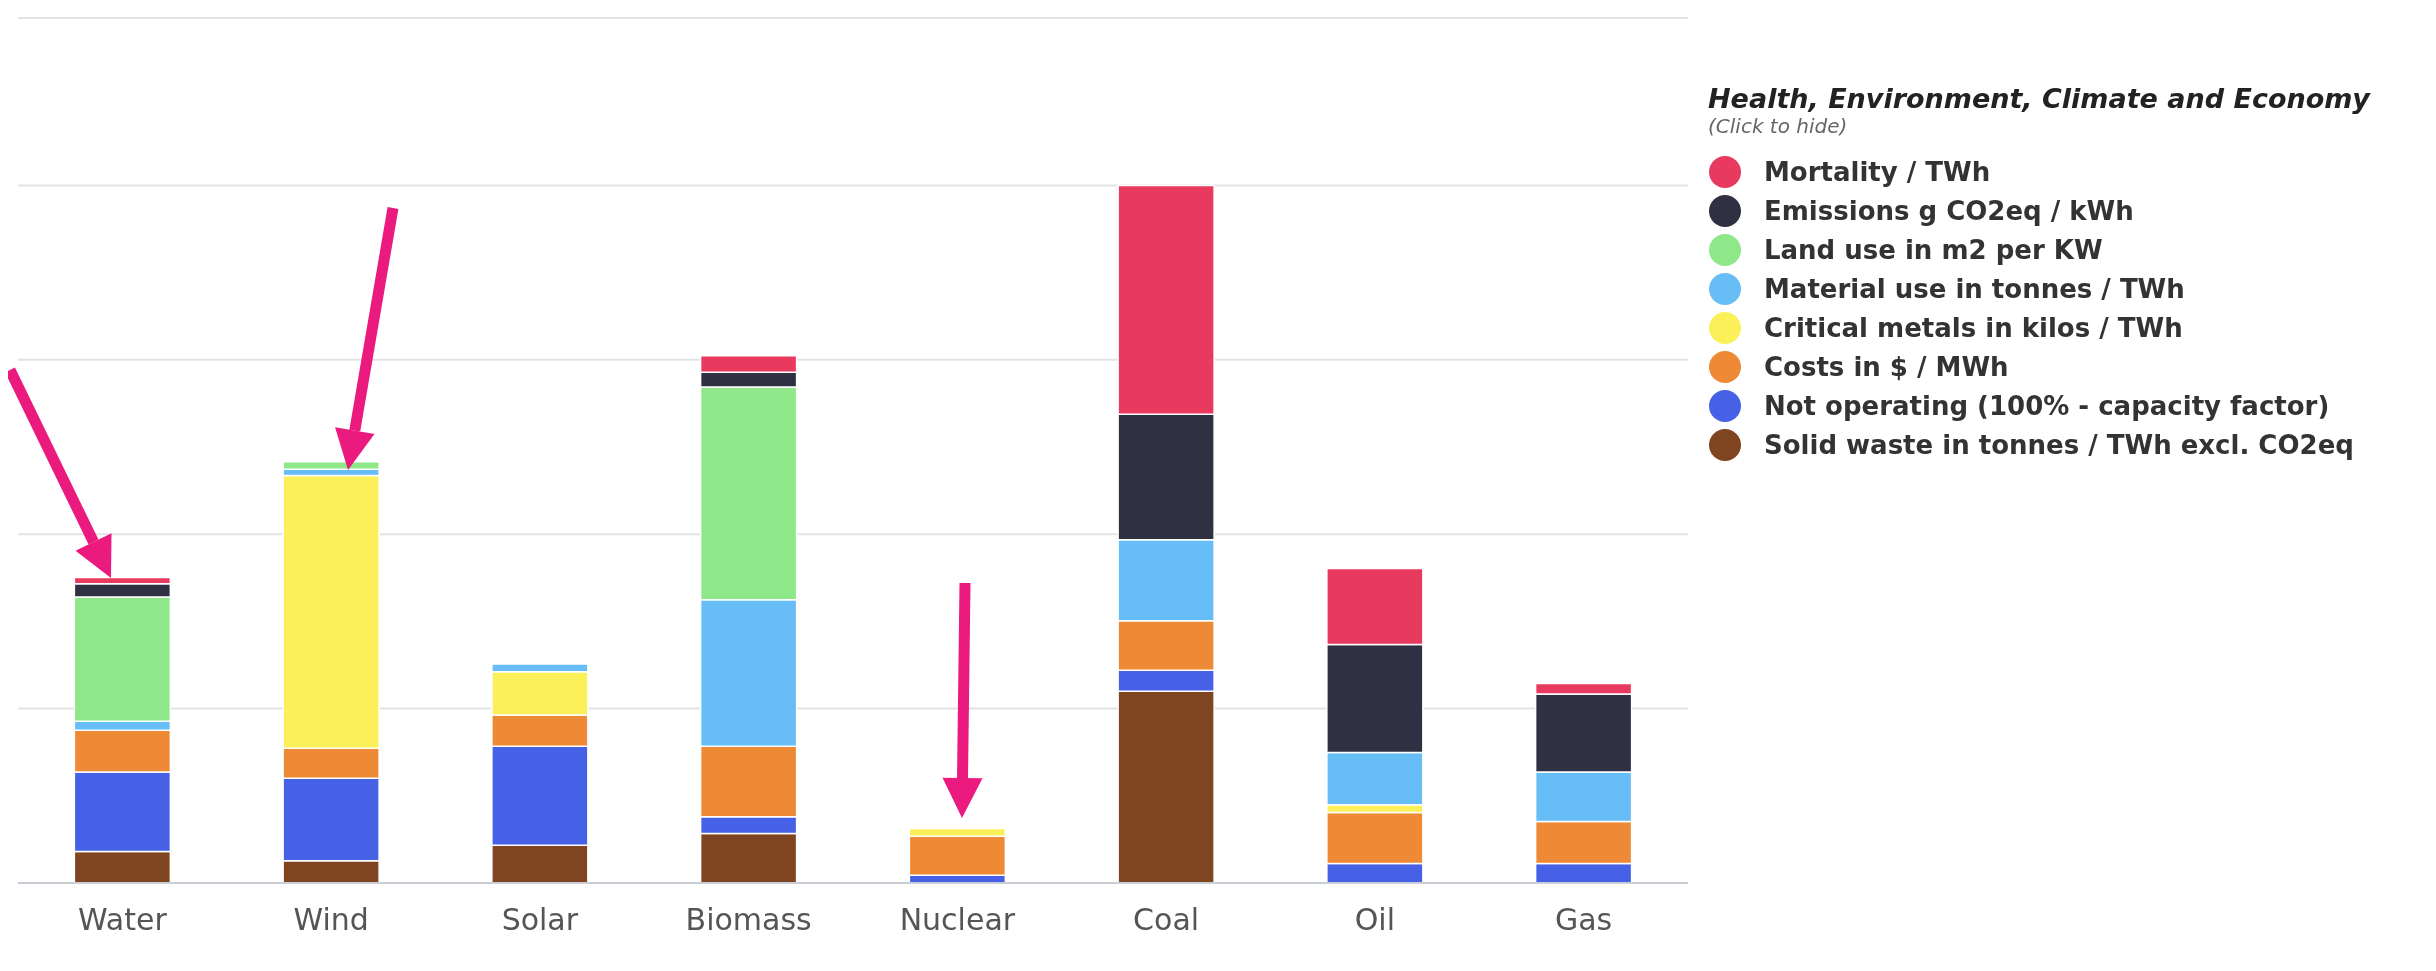 This screenshot has height=971, width=2436. I want to click on legend-label: Emissions g CO2eq / kWh, so click(1949, 210).